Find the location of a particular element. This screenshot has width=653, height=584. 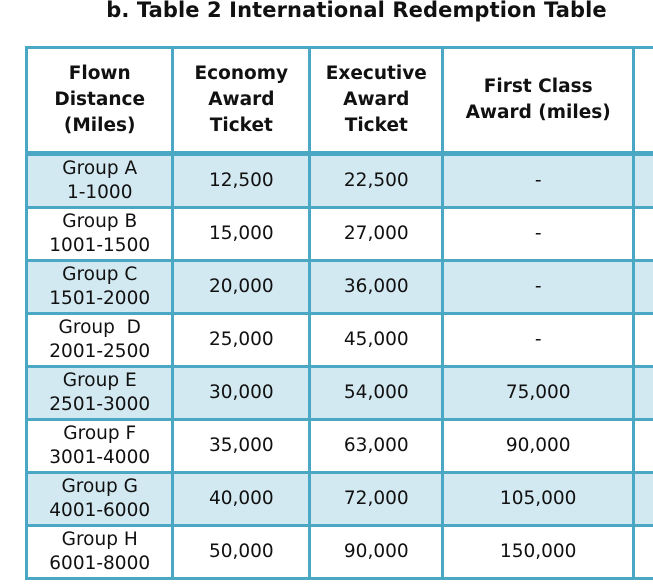

table-row: Group G 4001-6000 40,000 72,000 105,000 is located at coordinates (338, 499).